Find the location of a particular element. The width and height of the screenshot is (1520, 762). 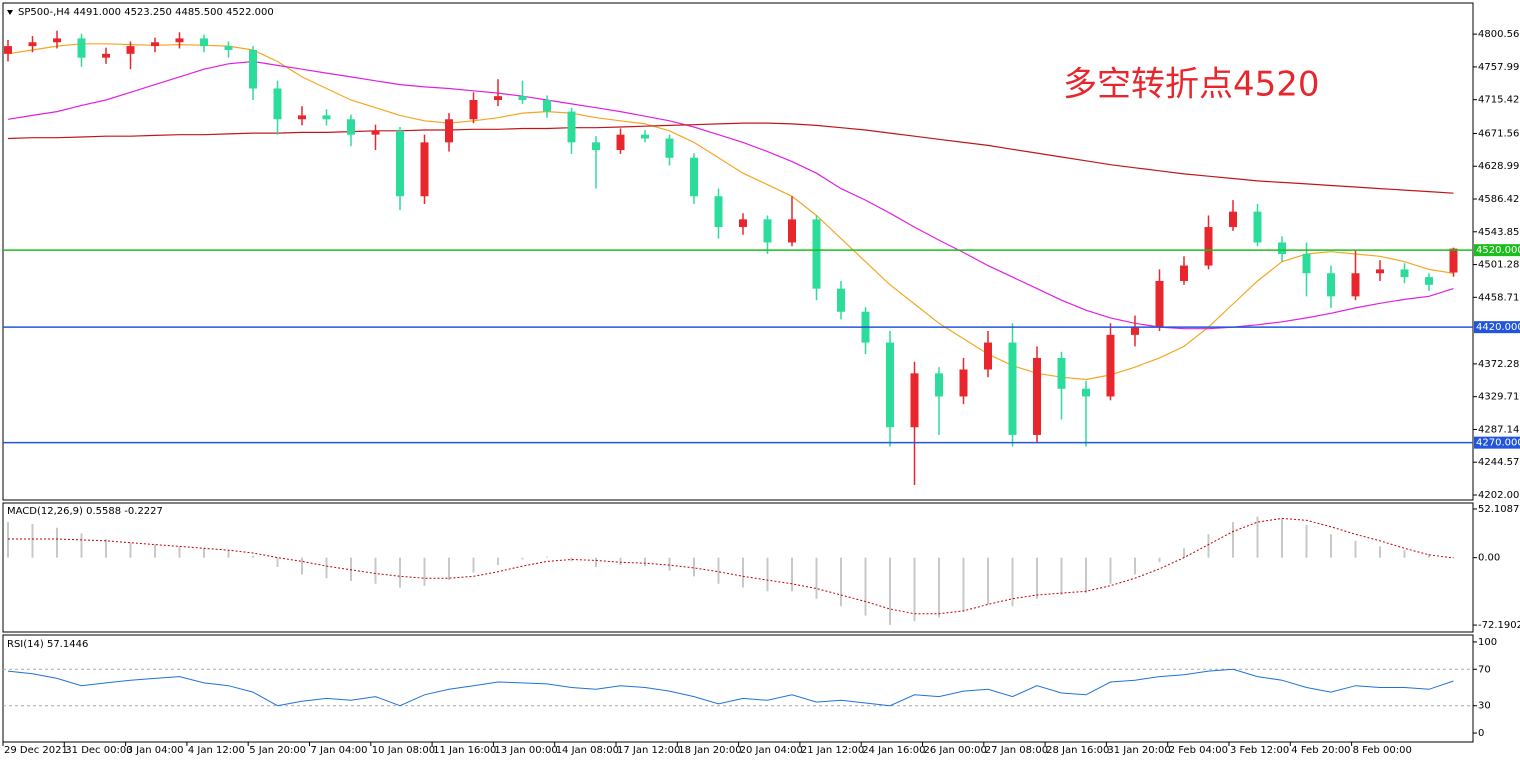

y-tick-label: 52.1087 is located at coordinates (1498, 509).